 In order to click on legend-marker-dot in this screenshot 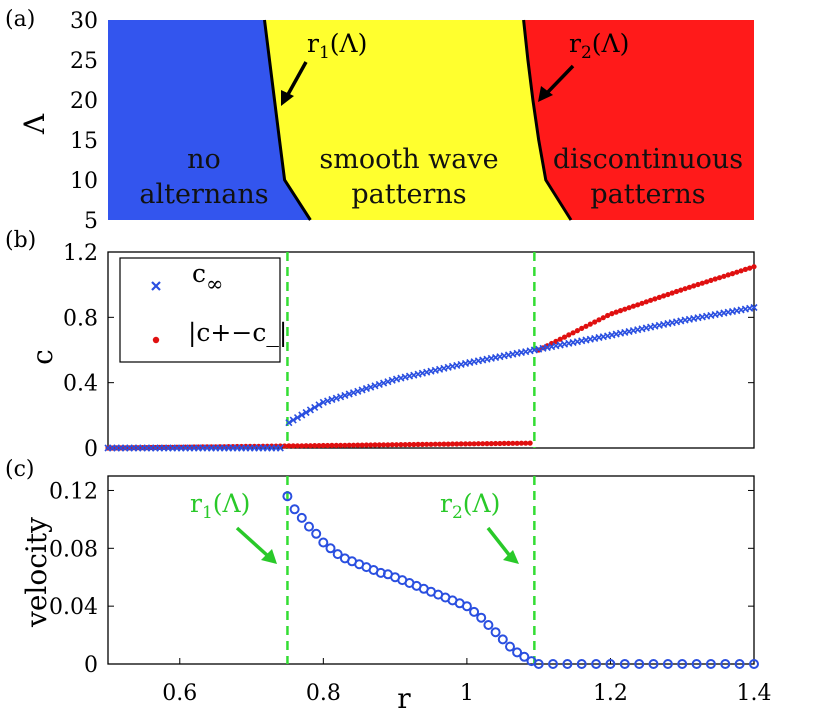, I will do `click(156, 340)`.